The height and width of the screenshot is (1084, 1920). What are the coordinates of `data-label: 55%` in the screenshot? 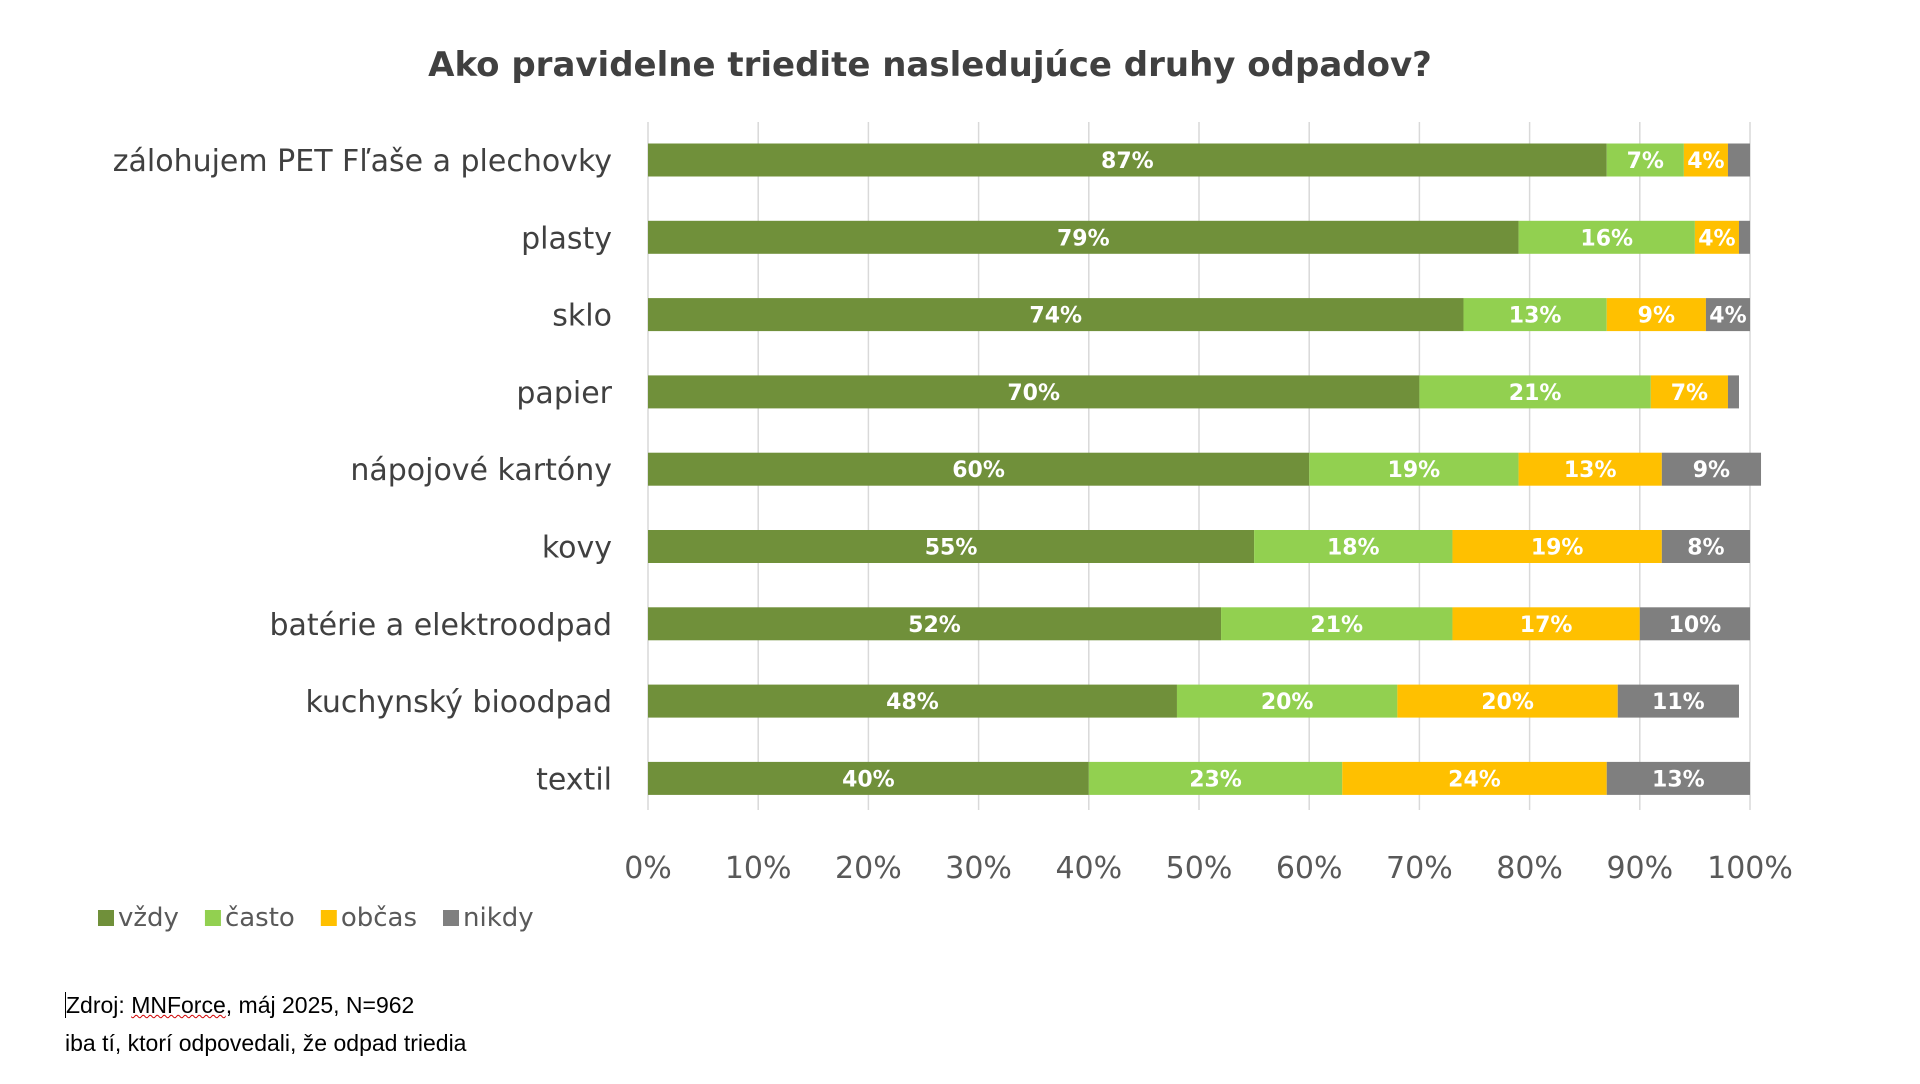 It's located at (951, 548).